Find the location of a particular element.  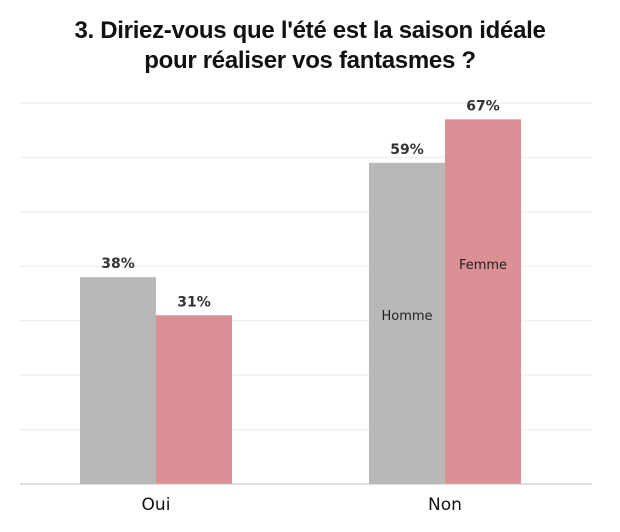

bar-homme-oui is located at coordinates (118, 380).